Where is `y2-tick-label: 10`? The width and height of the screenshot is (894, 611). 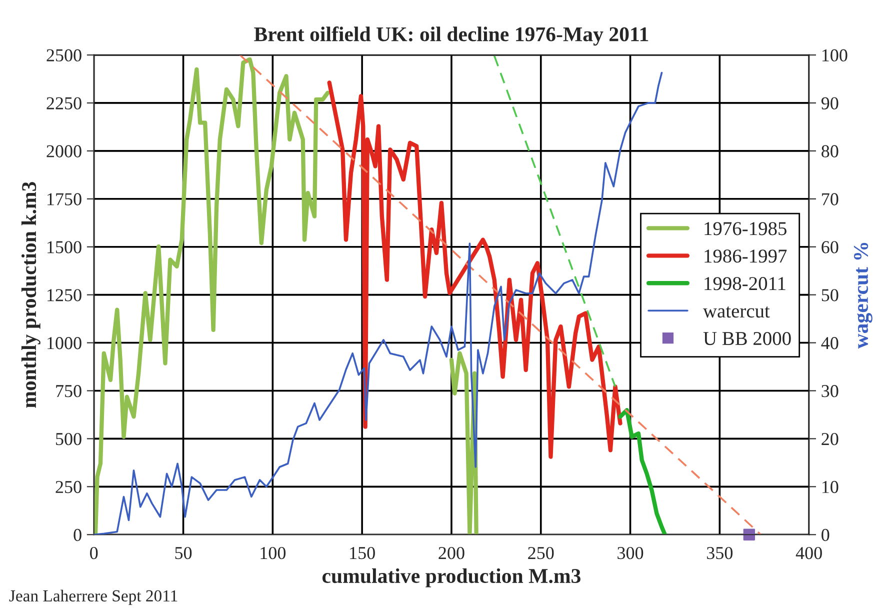 y2-tick-label: 10 is located at coordinates (830, 487).